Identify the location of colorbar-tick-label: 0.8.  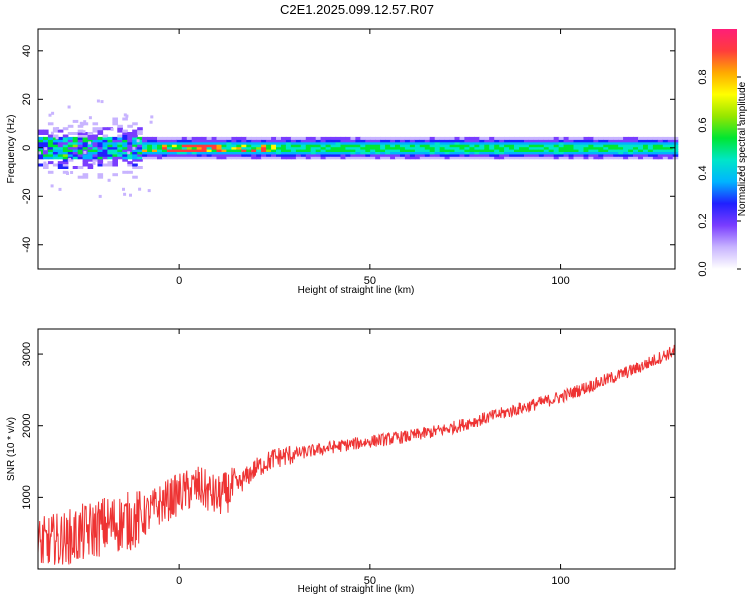
(703, 76).